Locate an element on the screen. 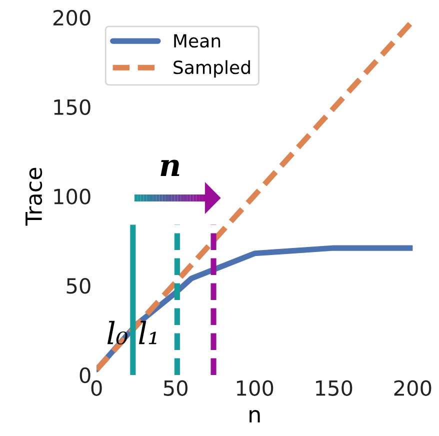 The width and height of the screenshot is (439, 436). y-tick-label: 100 is located at coordinates (72, 196).